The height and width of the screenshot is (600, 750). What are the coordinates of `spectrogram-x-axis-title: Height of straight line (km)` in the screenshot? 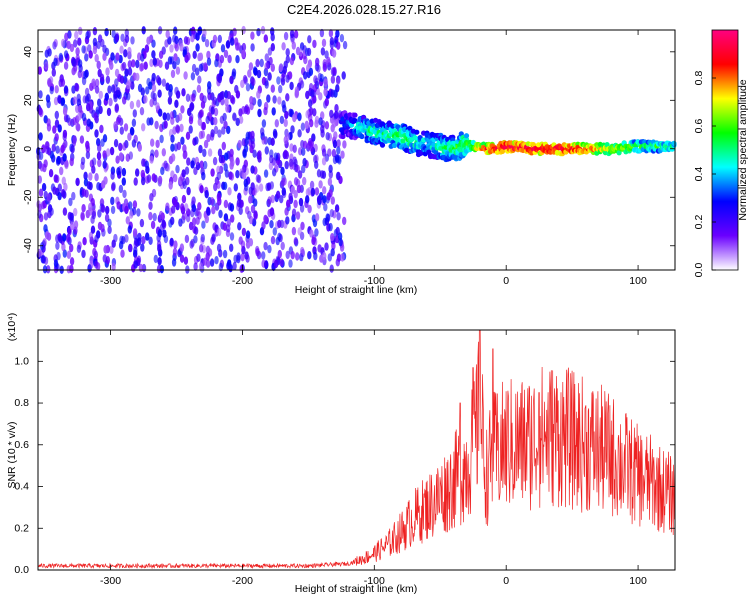 It's located at (356, 290).